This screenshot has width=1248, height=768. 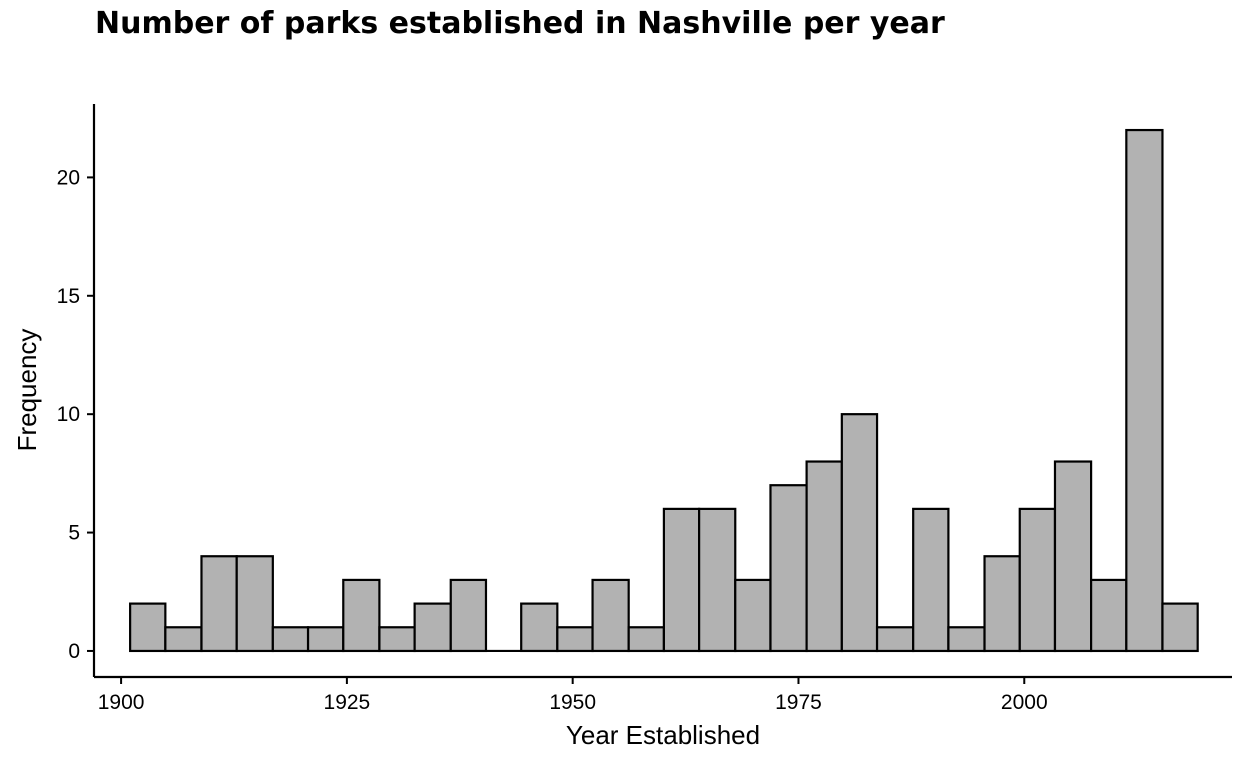 I want to click on y-axis-ticks: 0 5 10 15 20, so click(x=75, y=414).